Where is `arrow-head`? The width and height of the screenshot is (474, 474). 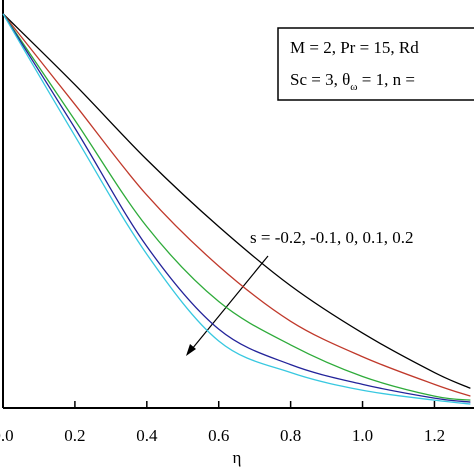 arrow-head is located at coordinates (191, 350).